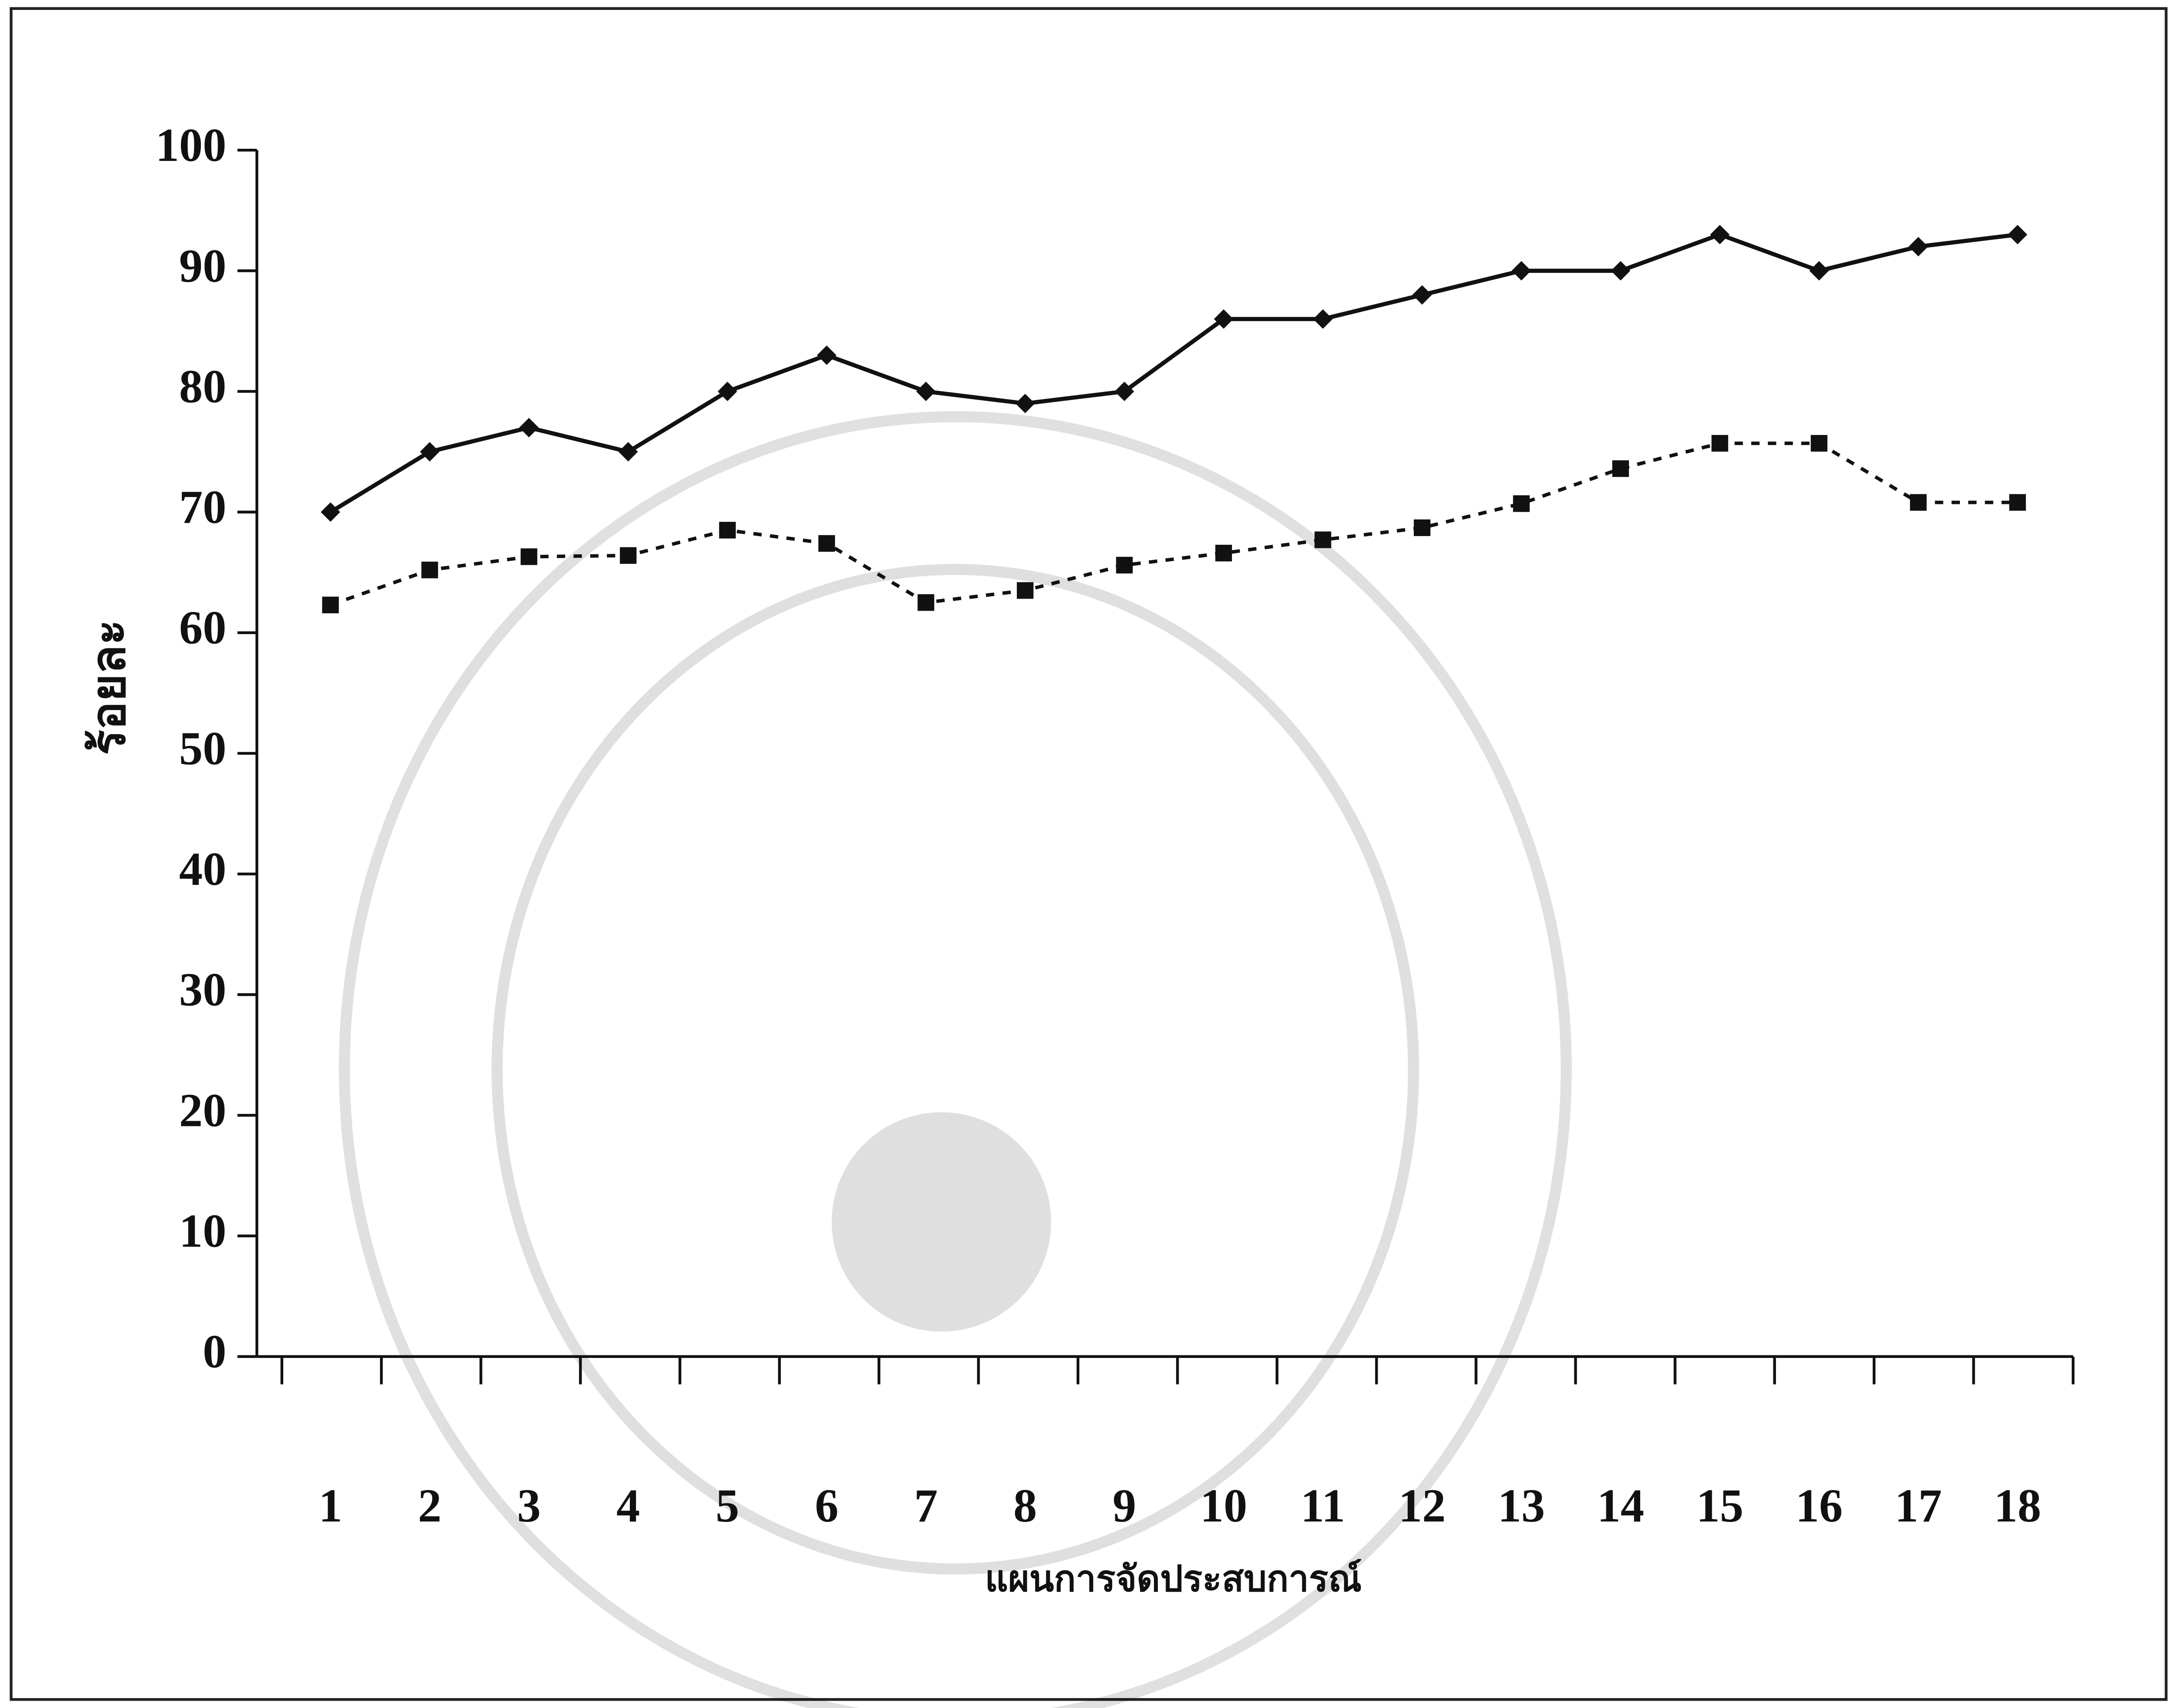 The height and width of the screenshot is (1708, 2169). I want to click on x-tick-label: 14, so click(1620, 1506).